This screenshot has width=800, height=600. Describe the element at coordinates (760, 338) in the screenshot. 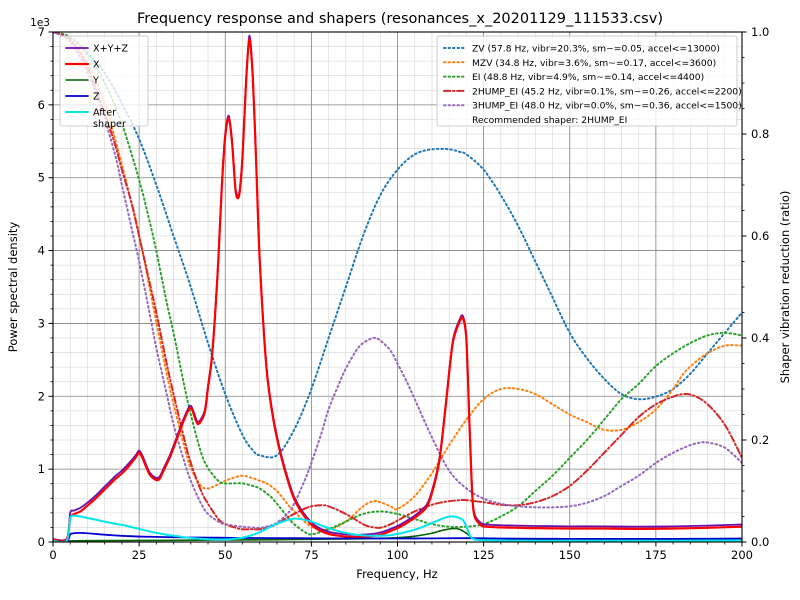

I see `y2-tick-label: 0.4` at that location.